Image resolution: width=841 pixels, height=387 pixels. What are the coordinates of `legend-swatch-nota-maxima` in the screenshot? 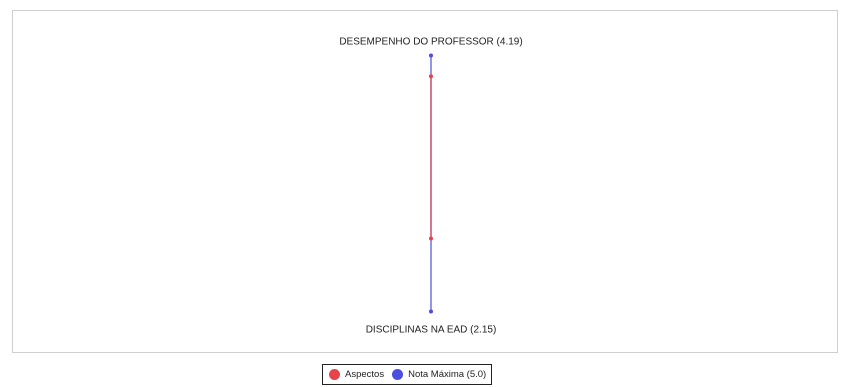 It's located at (398, 374).